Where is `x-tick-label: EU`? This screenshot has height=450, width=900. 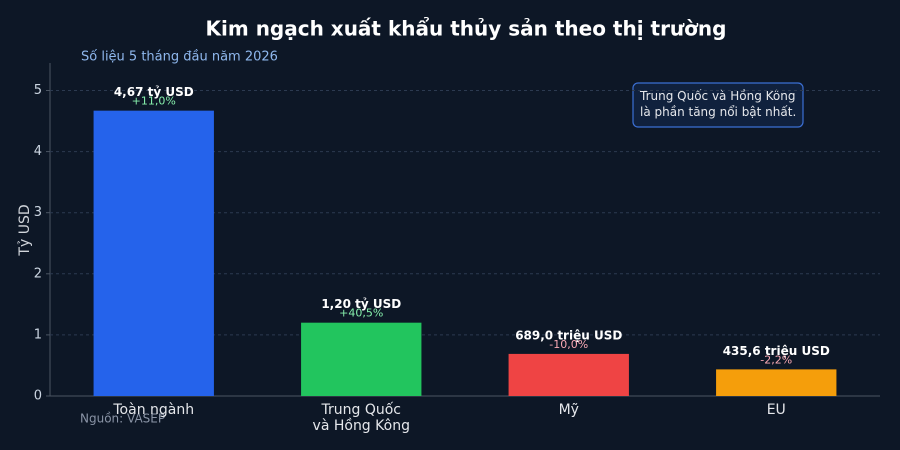 x-tick-label: EU is located at coordinates (776, 410).